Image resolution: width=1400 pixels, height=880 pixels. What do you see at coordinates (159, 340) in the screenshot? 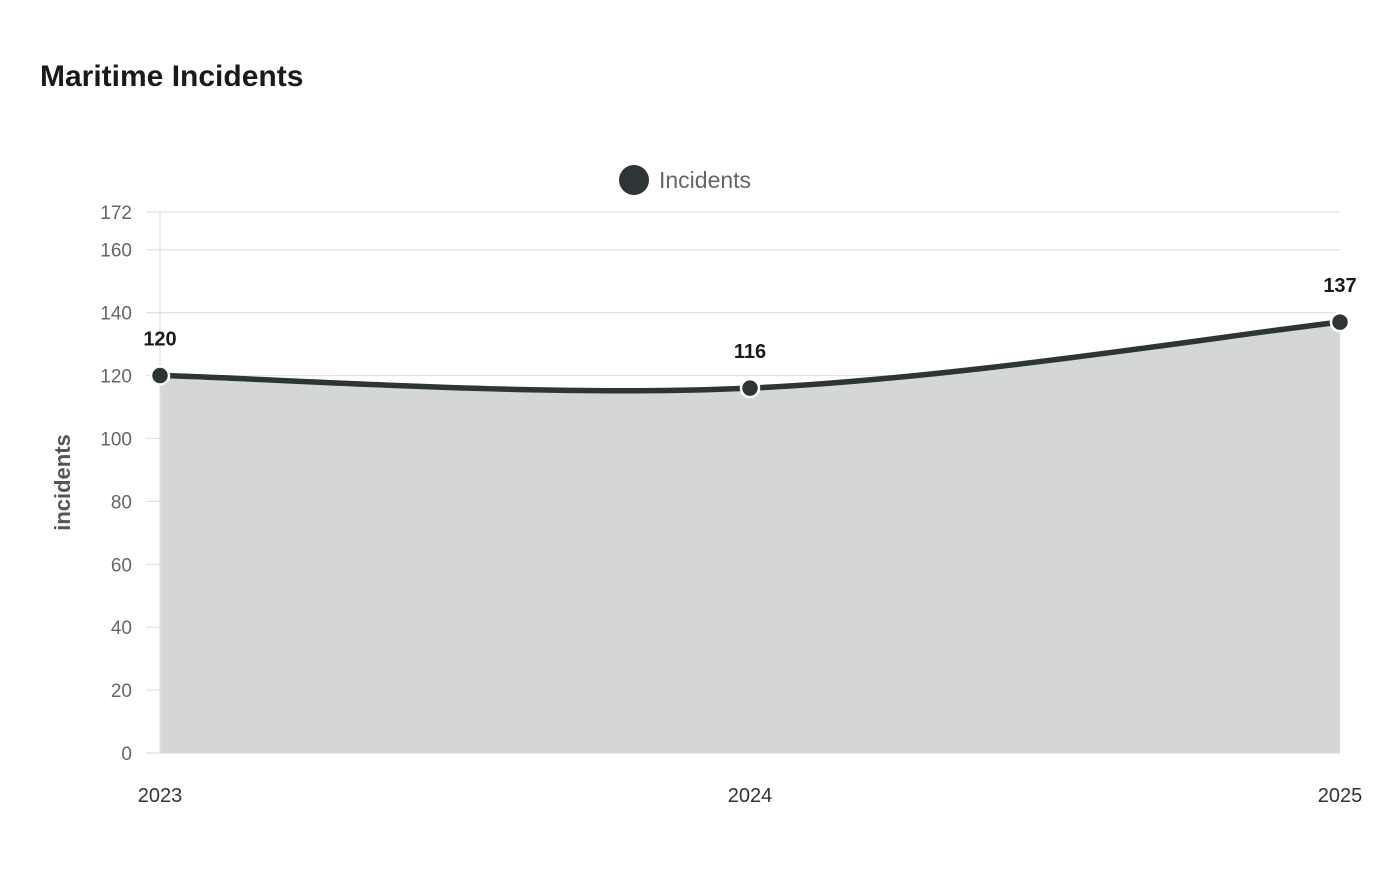
I see `data-label: 120` at bounding box center [159, 340].